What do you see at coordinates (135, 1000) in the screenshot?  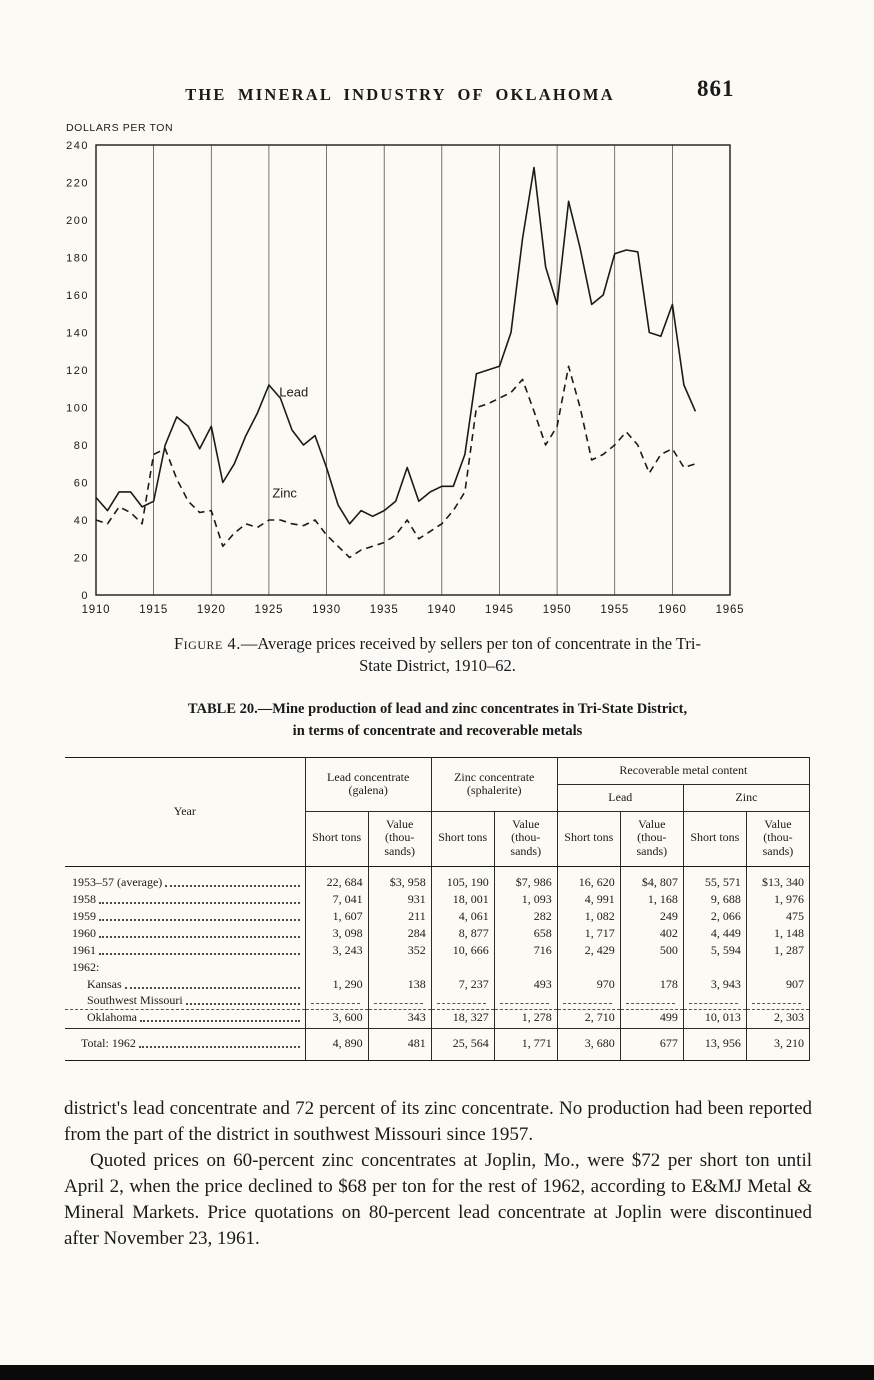 I see `row-label: Southwest Missouri` at bounding box center [135, 1000].